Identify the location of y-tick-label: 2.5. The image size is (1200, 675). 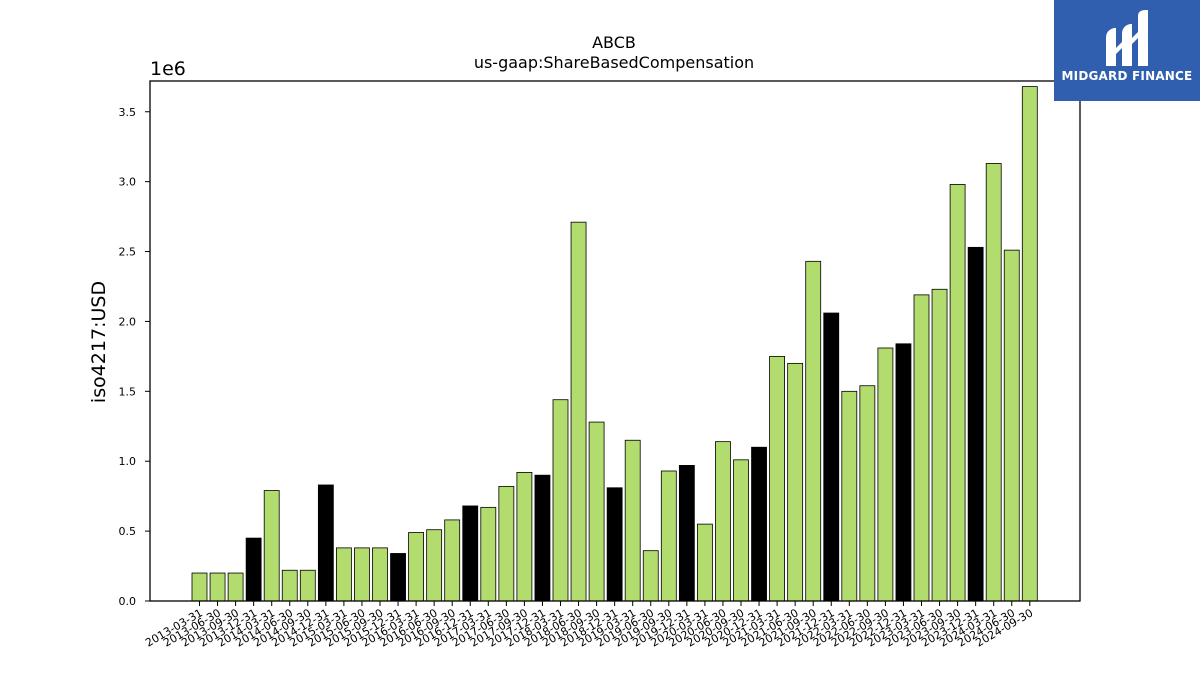
(128, 252).